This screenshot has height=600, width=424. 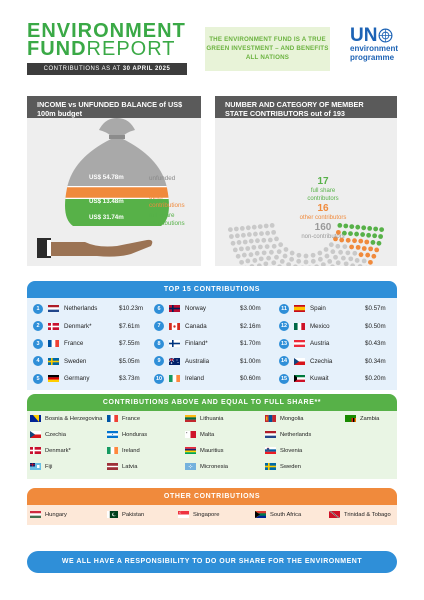 I want to click on kuwait-flag-icon, so click(x=299, y=378).